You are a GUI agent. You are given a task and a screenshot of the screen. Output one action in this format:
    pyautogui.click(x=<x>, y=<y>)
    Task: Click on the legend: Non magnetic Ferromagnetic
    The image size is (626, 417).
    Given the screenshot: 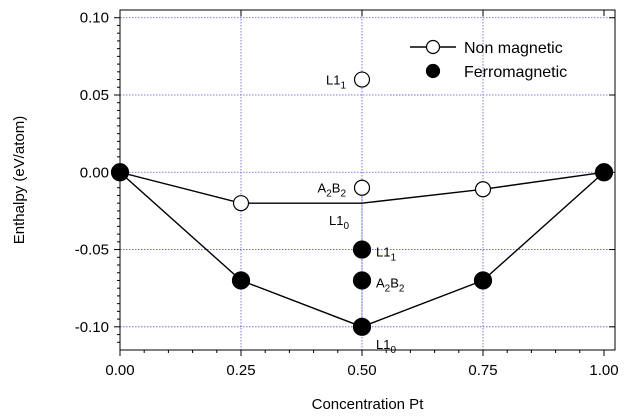 What is the action you would take?
    pyautogui.click(x=488, y=60)
    